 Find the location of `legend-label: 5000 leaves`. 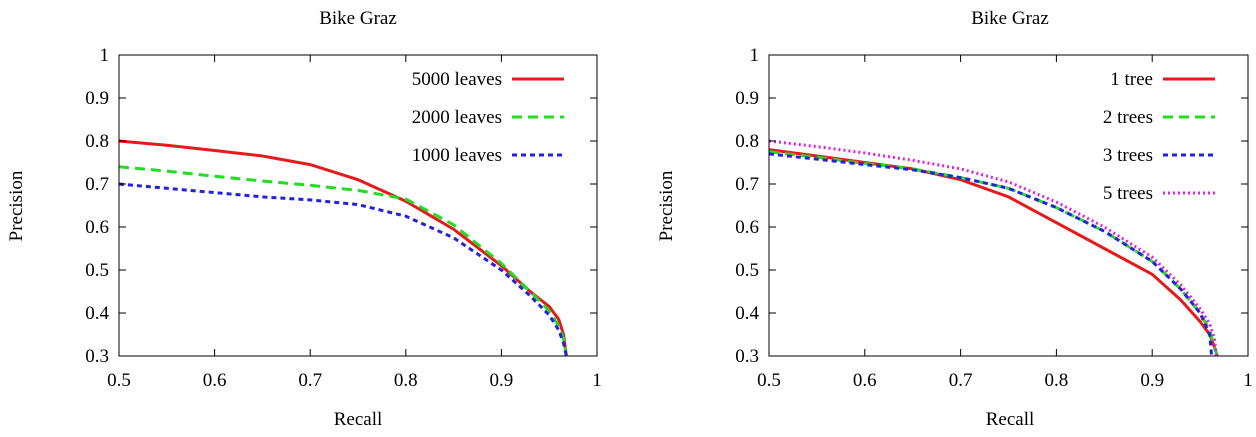

legend-label: 5000 leaves is located at coordinates (457, 79).